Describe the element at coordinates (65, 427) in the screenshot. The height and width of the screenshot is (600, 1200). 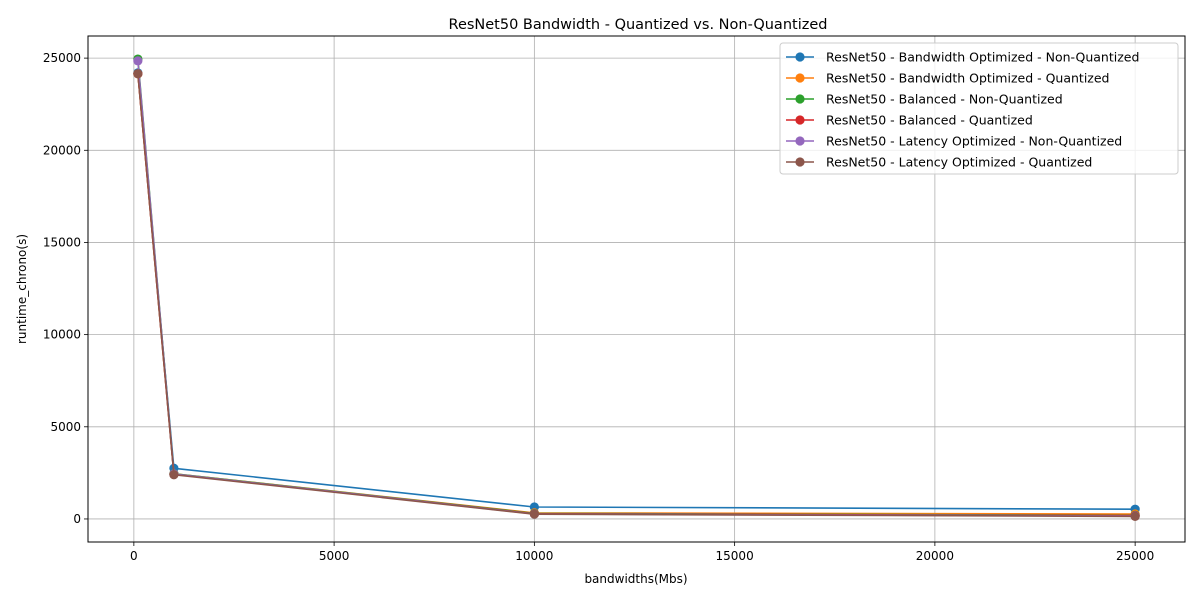
I see `y-tick-label: 5000` at that location.